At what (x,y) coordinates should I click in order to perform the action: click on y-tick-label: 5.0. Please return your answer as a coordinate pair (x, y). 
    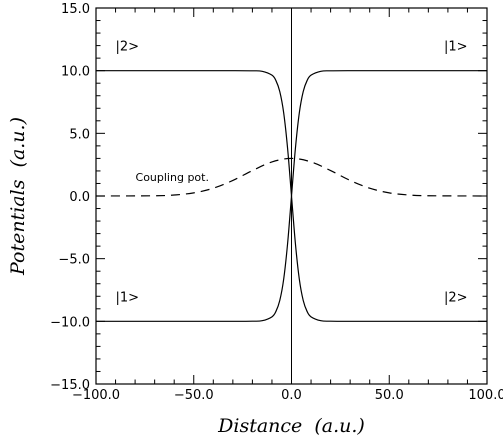
    Looking at the image, I should click on (79, 134).